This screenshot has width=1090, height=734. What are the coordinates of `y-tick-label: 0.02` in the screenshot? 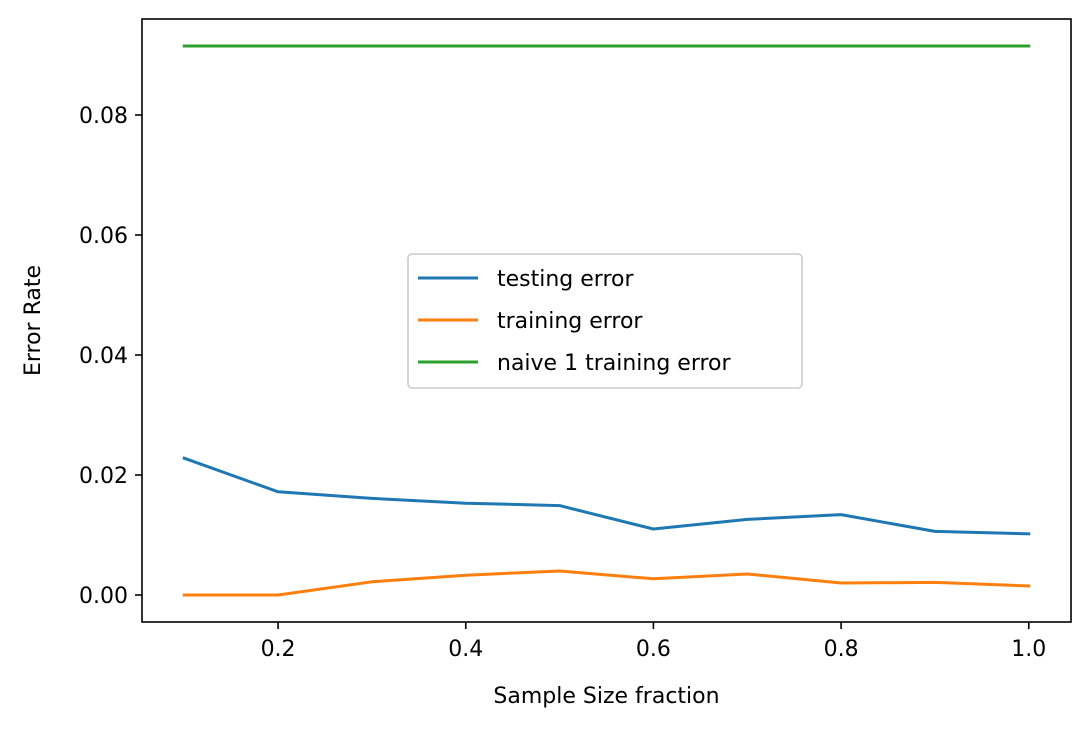 It's located at (103, 476).